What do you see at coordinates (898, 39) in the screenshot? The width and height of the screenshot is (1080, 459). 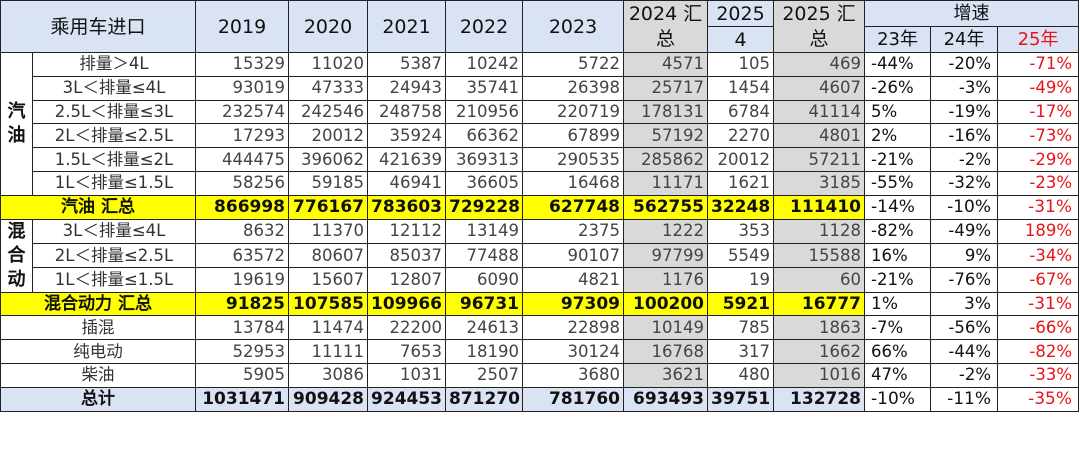 I see `growth-col-header: 23年` at bounding box center [898, 39].